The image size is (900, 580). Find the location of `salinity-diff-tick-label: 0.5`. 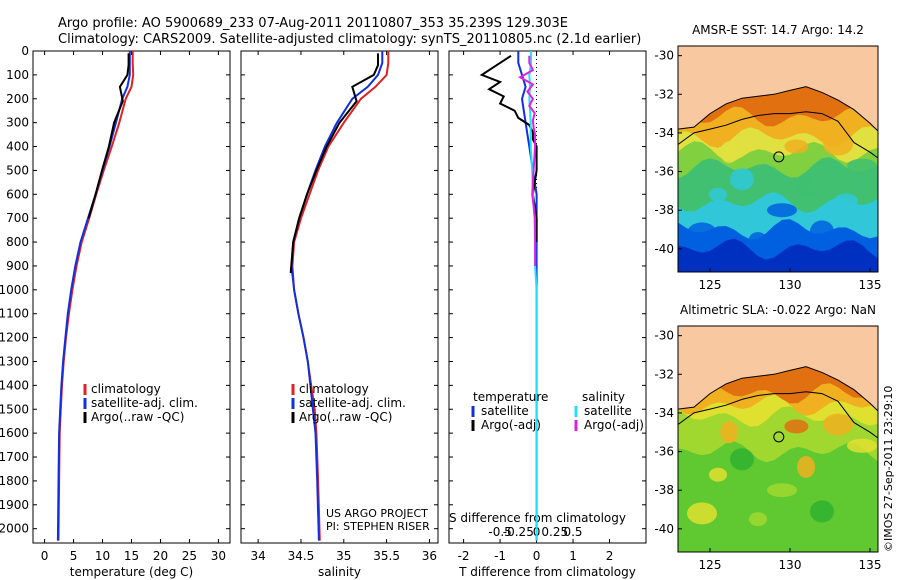

salinity-diff-tick-label: 0.5 is located at coordinates (572, 532).